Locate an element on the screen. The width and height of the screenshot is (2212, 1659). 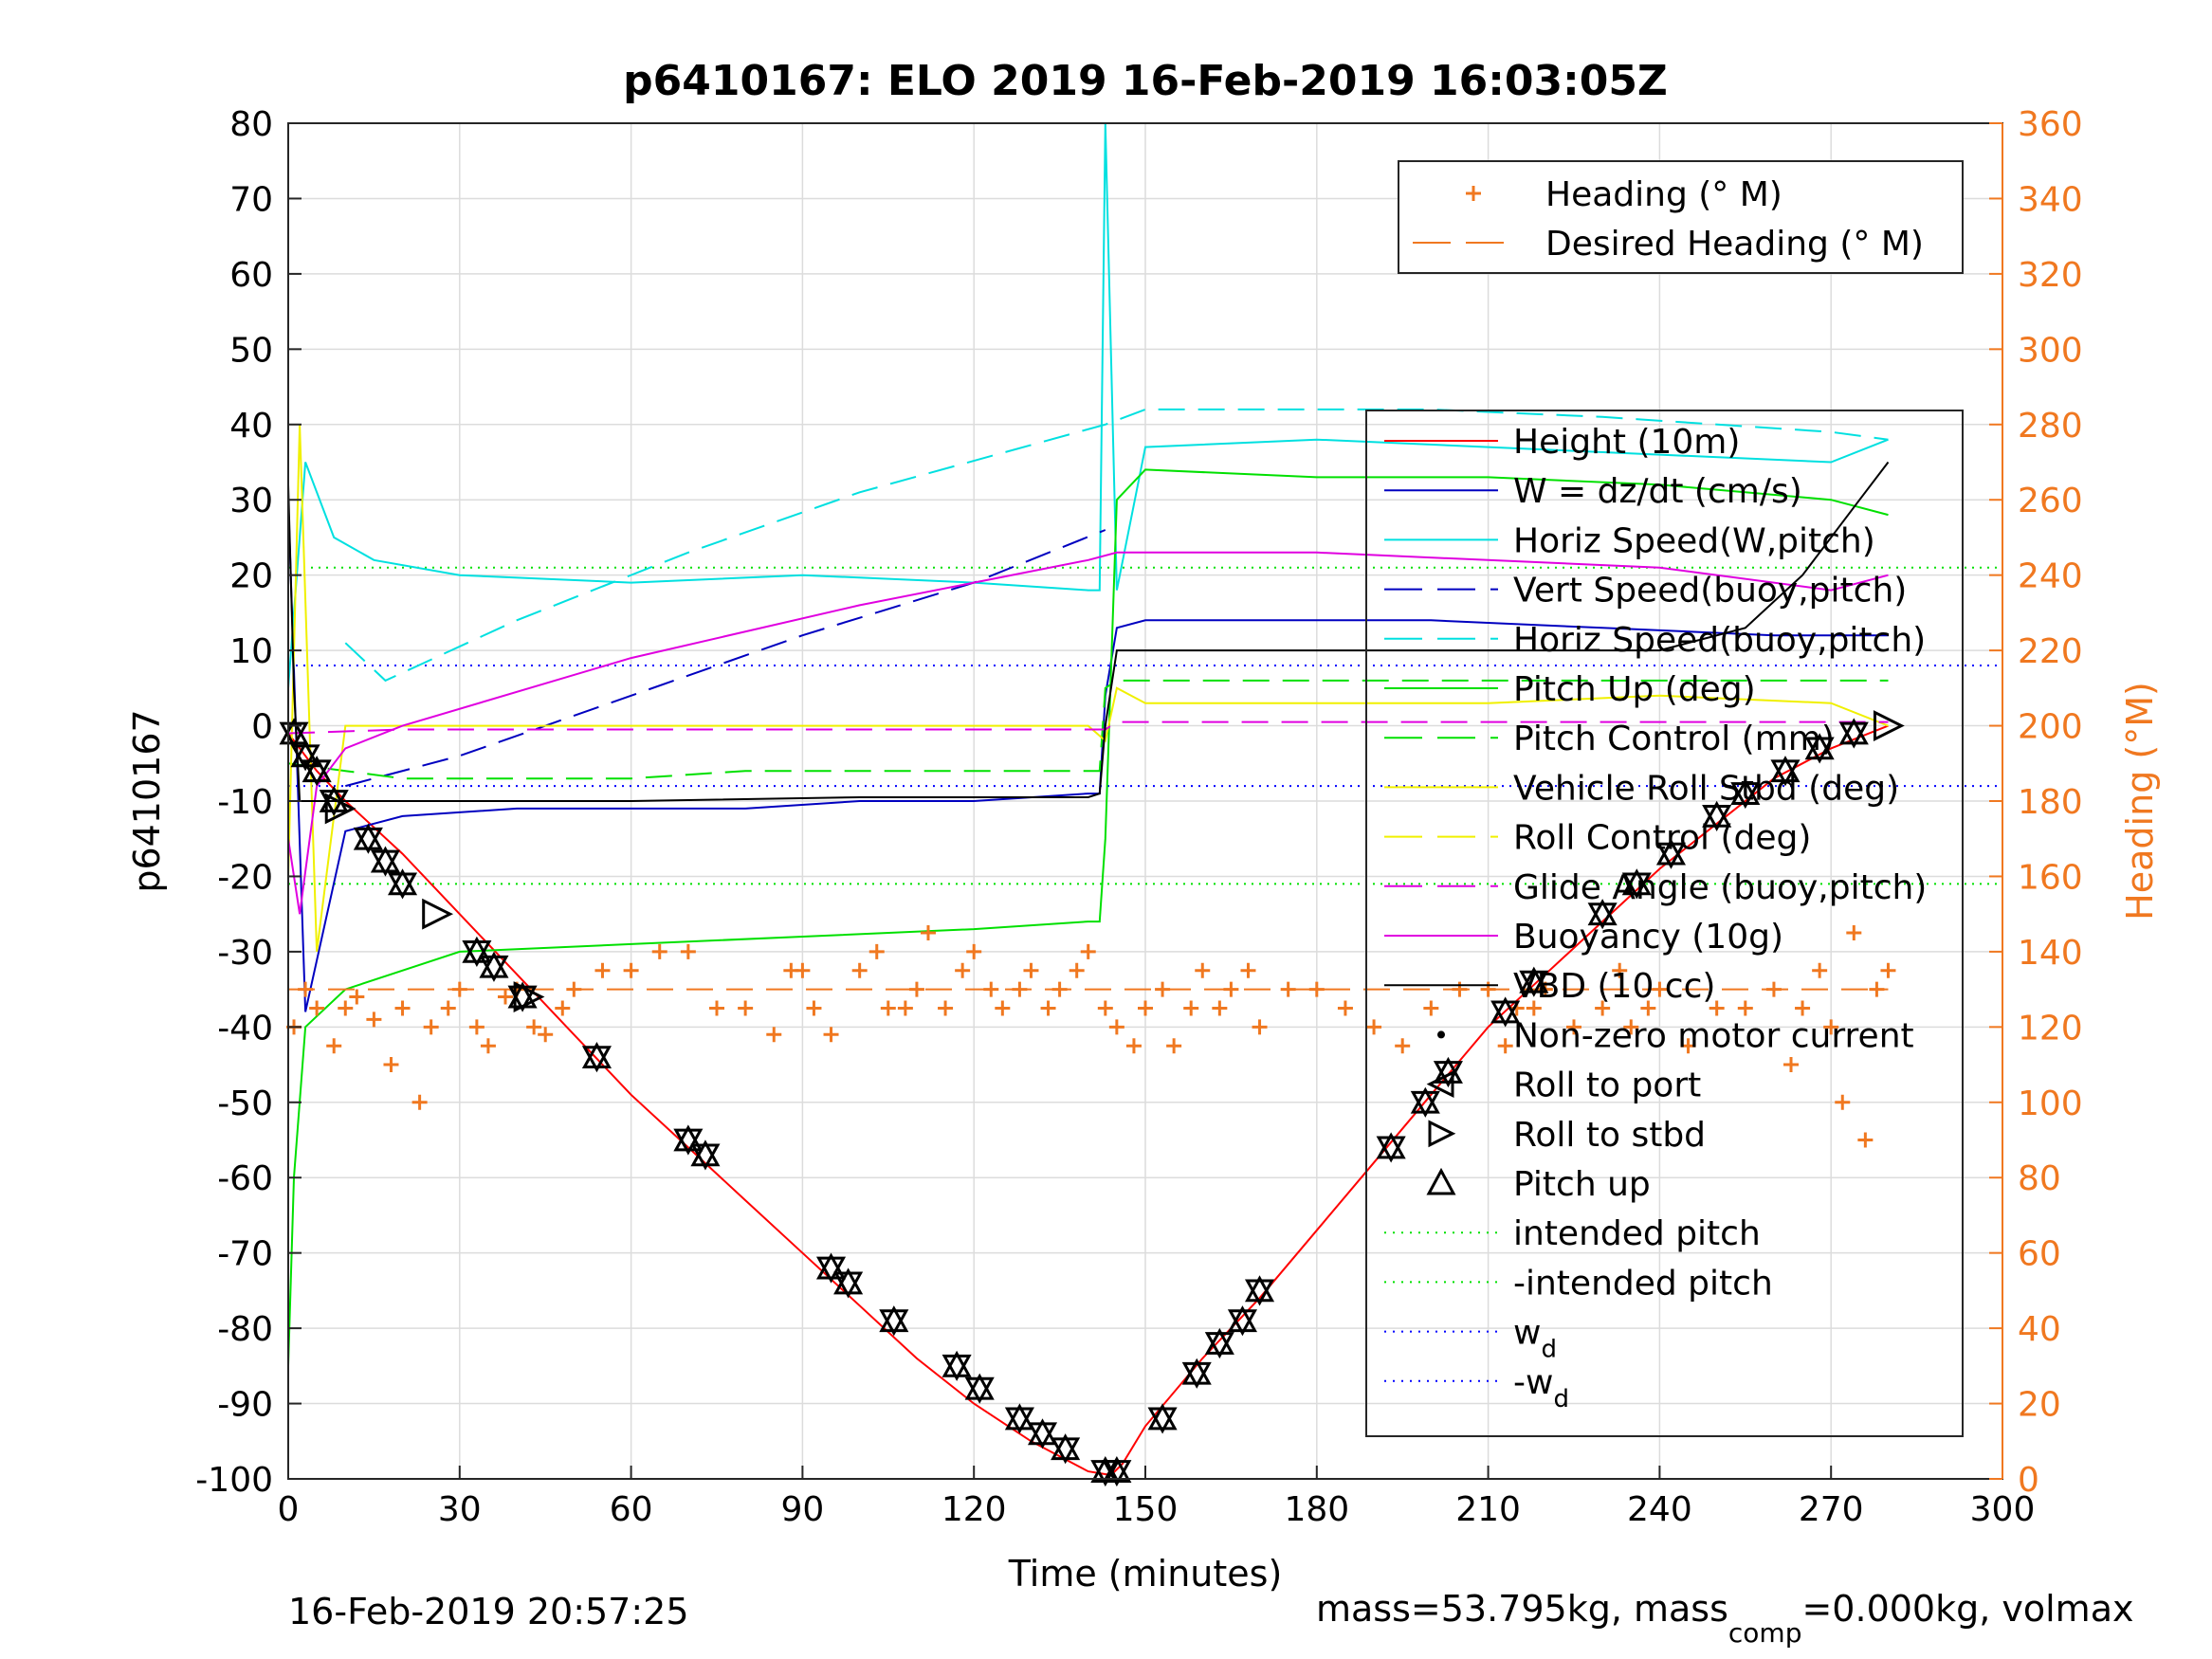
x-tick-label: 150 is located at coordinates (1146, 1509).